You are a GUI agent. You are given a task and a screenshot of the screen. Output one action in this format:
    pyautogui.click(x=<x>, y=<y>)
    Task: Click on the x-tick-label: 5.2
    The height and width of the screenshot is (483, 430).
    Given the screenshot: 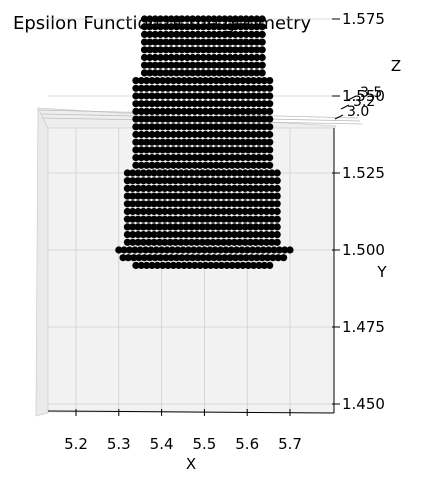 What is the action you would take?
    pyautogui.click(x=76, y=444)
    